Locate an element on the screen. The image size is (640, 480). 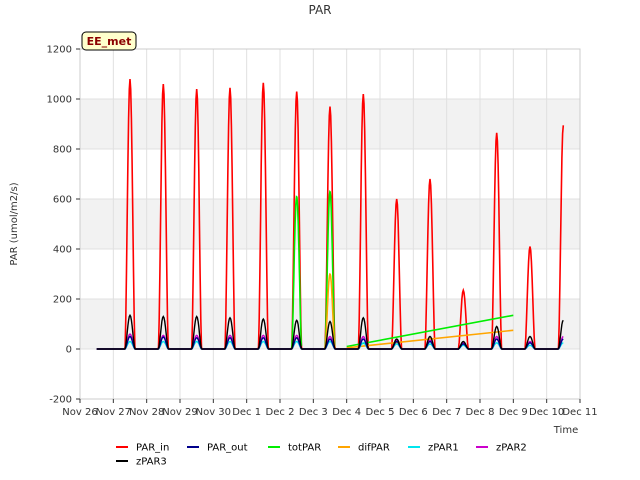
legend-item-par_in: PAR_in is located at coordinates (142, 448).